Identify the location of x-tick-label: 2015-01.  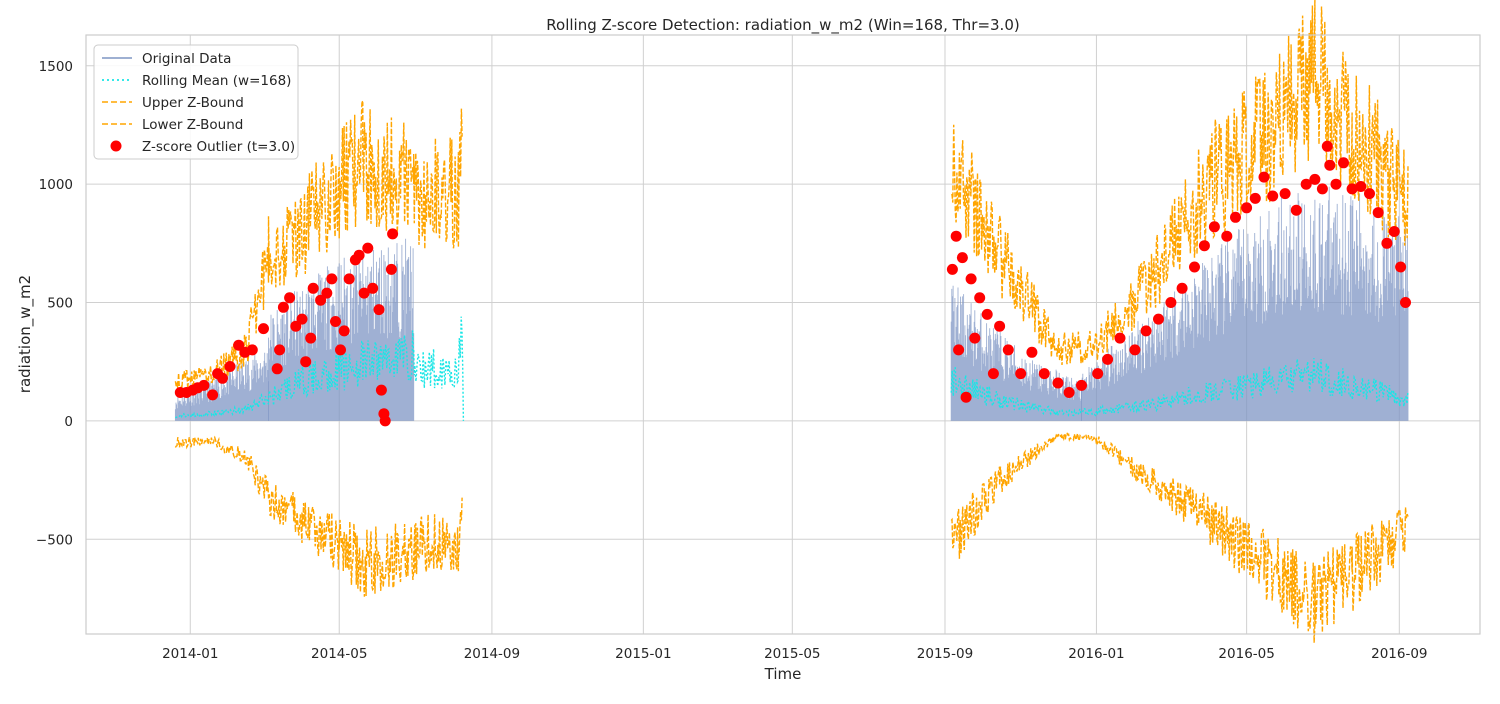
(643, 654).